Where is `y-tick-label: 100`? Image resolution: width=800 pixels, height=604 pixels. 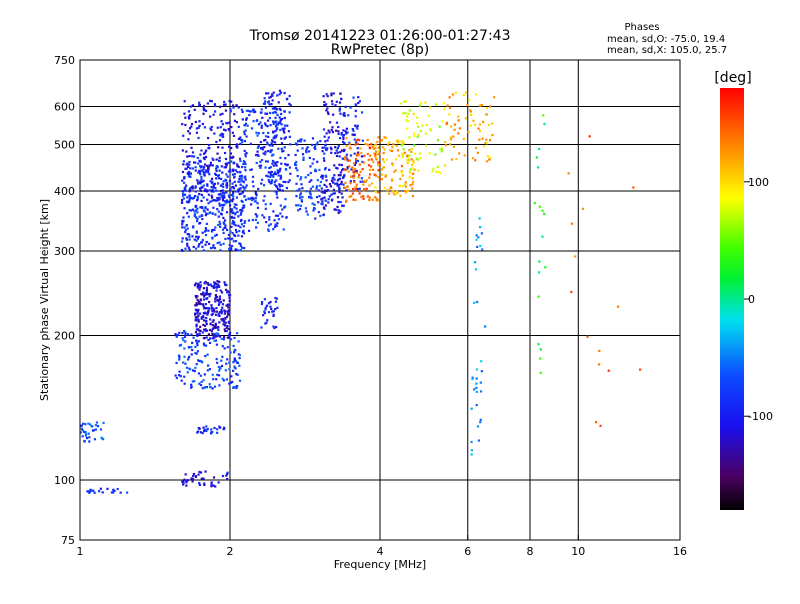
y-tick-label: 100 is located at coordinates (64, 480).